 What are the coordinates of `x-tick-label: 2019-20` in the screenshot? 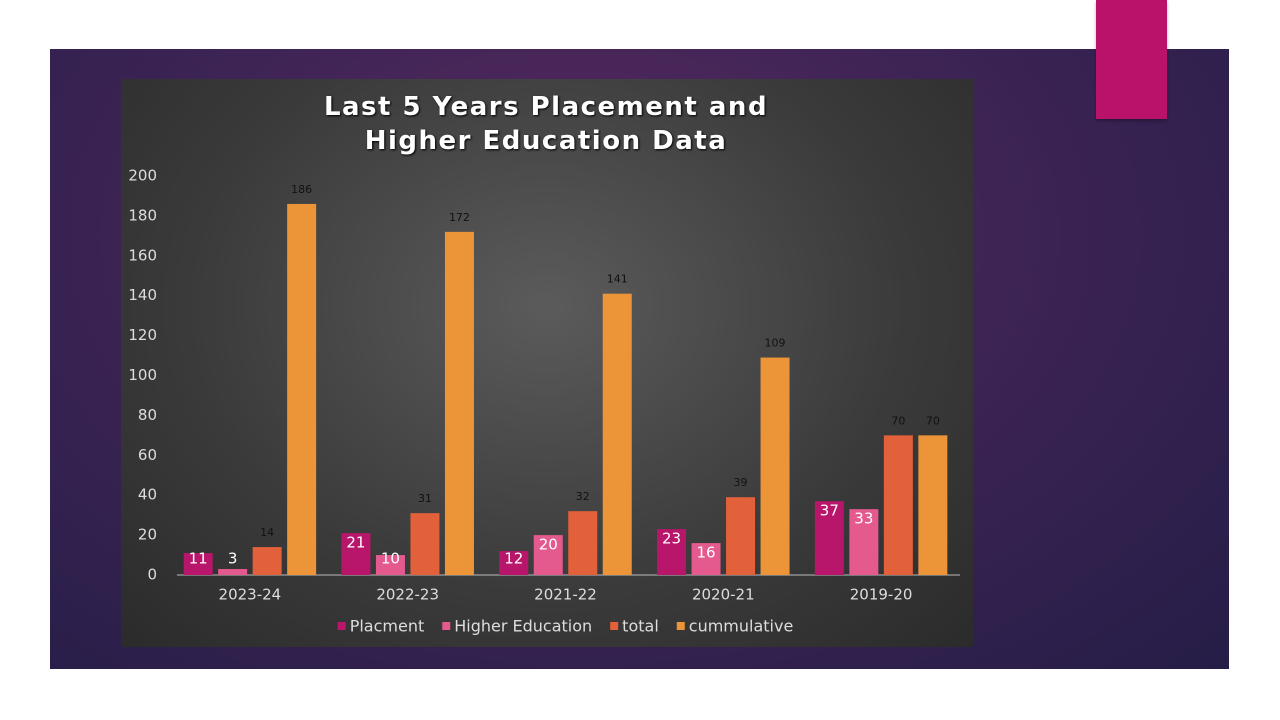 It's located at (881, 595).